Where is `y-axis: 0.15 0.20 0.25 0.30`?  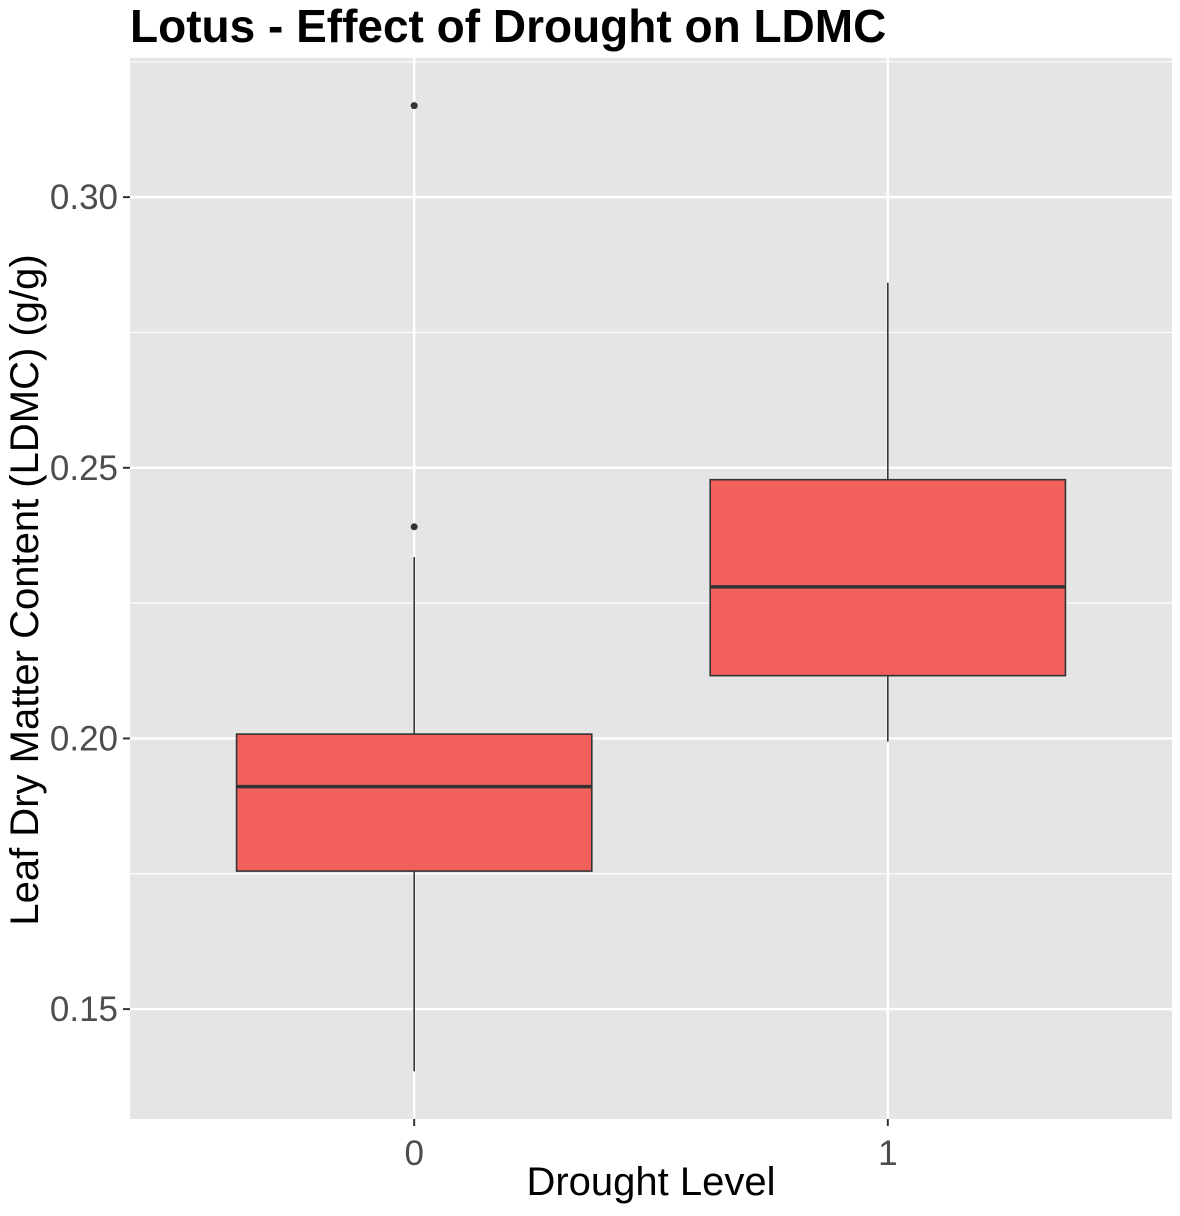
y-axis: 0.15 0.20 0.25 0.30 is located at coordinates (90, 603).